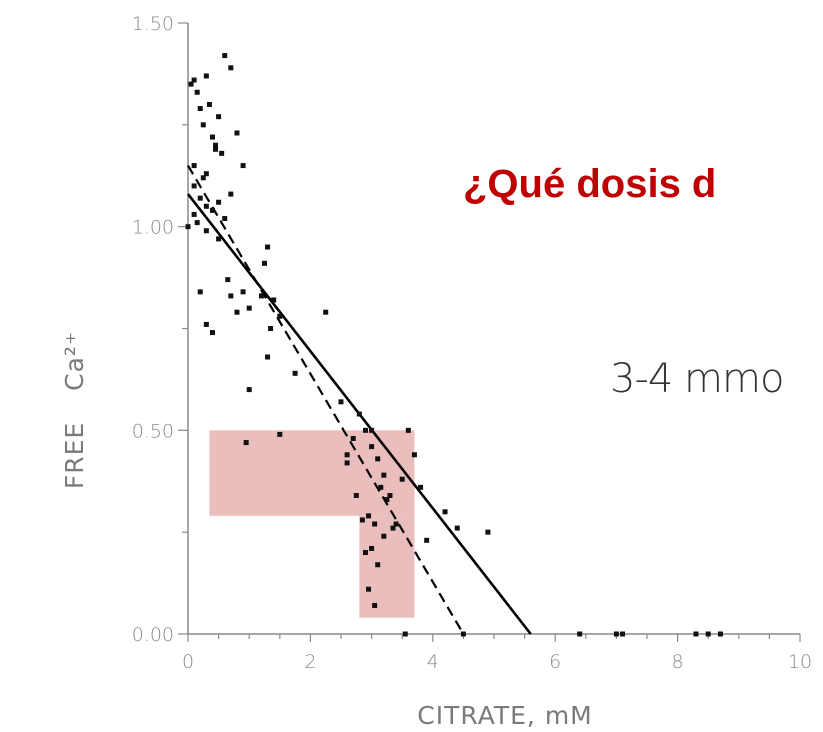 This screenshot has width=823, height=732. What do you see at coordinates (310, 662) in the screenshot?
I see `x-tick-label: 2` at bounding box center [310, 662].